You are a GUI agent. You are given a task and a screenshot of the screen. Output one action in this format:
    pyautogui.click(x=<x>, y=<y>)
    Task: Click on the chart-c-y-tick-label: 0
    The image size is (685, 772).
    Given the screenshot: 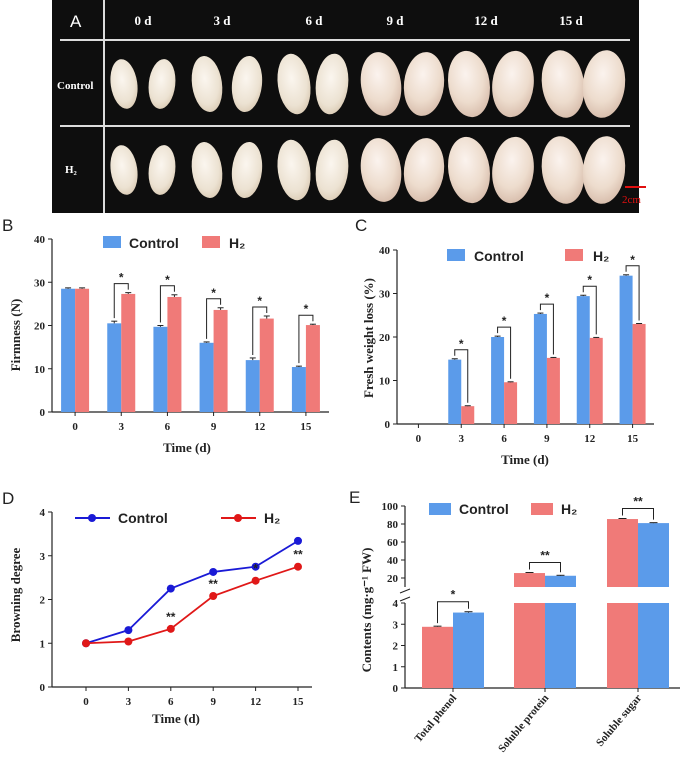 What is the action you would take?
    pyautogui.click(x=388, y=425)
    